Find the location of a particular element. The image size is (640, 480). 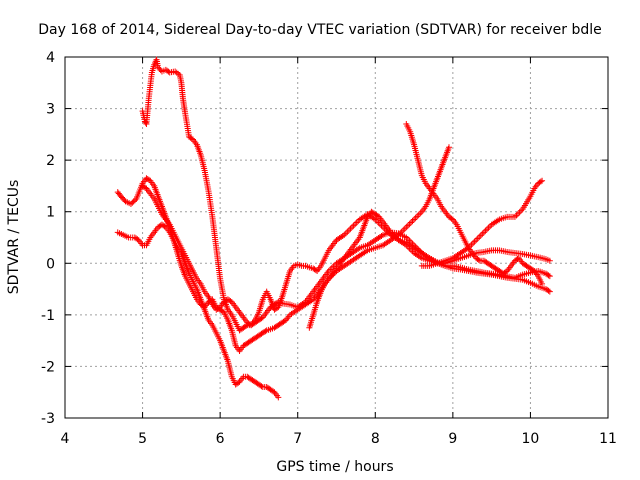

y-tick-label: 0 is located at coordinates (50, 264).